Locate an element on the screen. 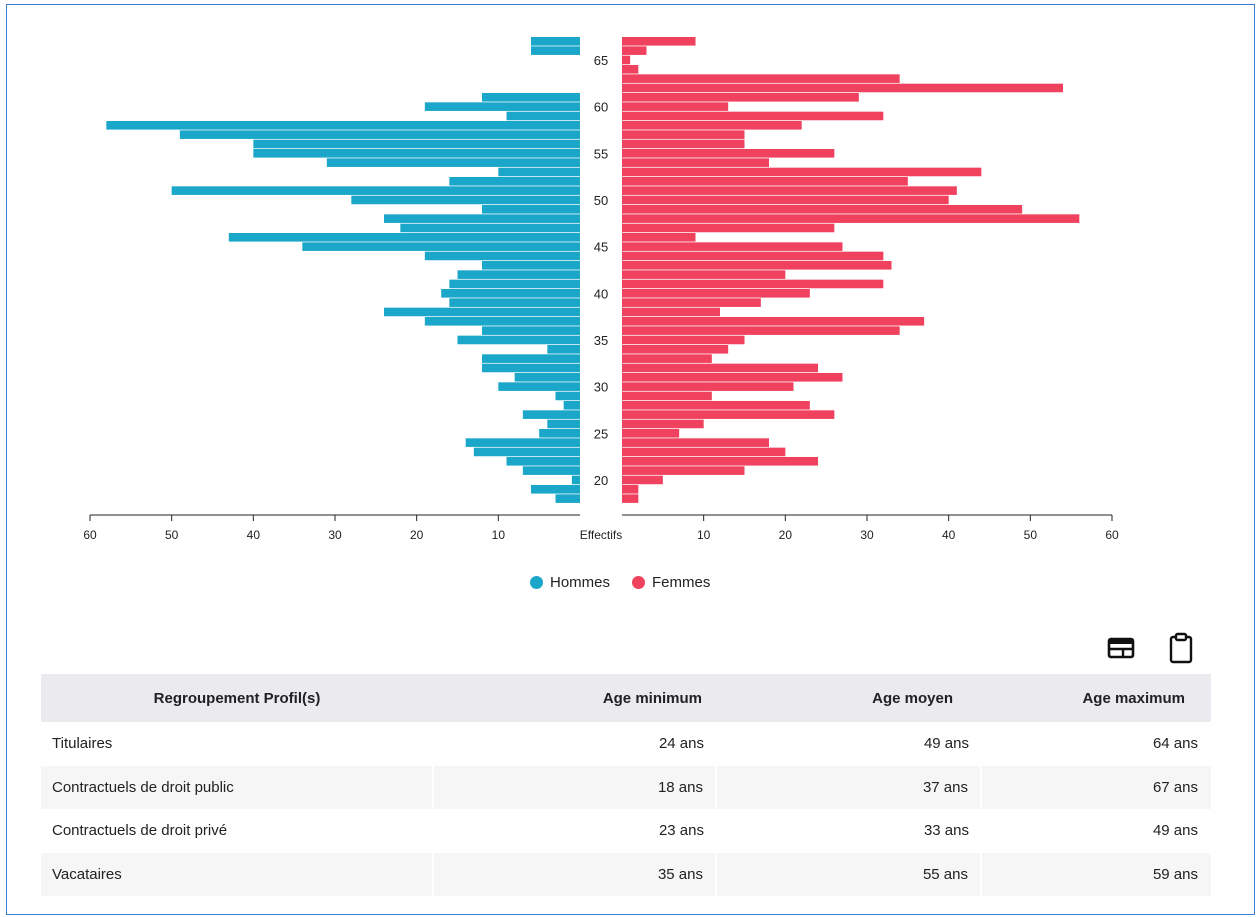 The width and height of the screenshot is (1257, 917). copy-clipboard-button is located at coordinates (1181, 648).